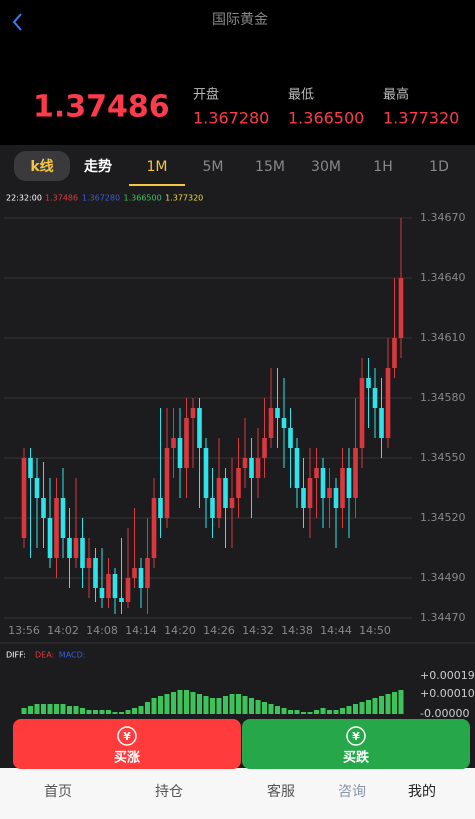  What do you see at coordinates (157, 167) in the screenshot?
I see `period-tab: 1M` at bounding box center [157, 167].